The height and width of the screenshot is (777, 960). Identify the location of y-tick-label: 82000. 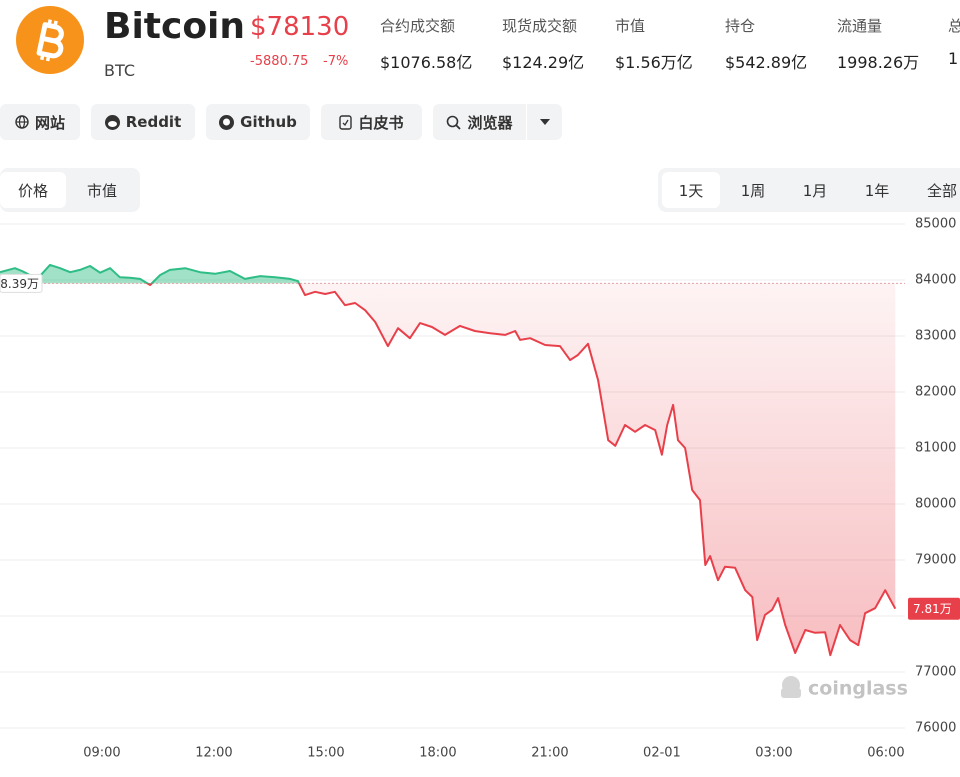
(935, 392).